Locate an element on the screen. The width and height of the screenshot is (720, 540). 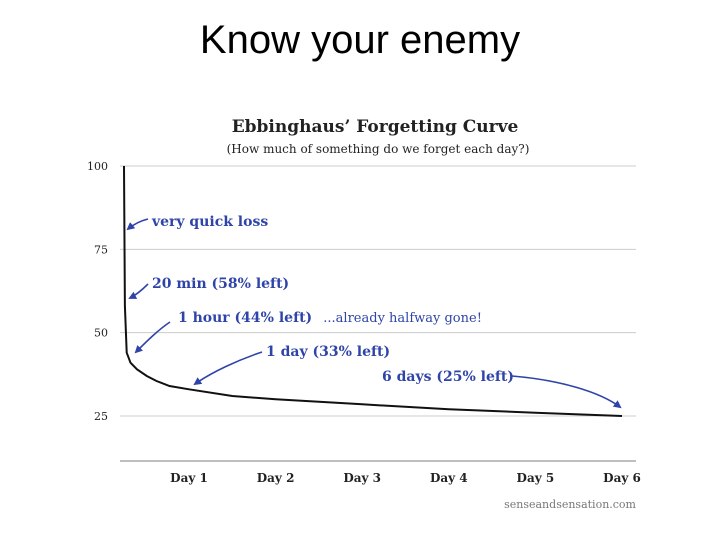
x-tick-label: Day 5 is located at coordinates (536, 478).